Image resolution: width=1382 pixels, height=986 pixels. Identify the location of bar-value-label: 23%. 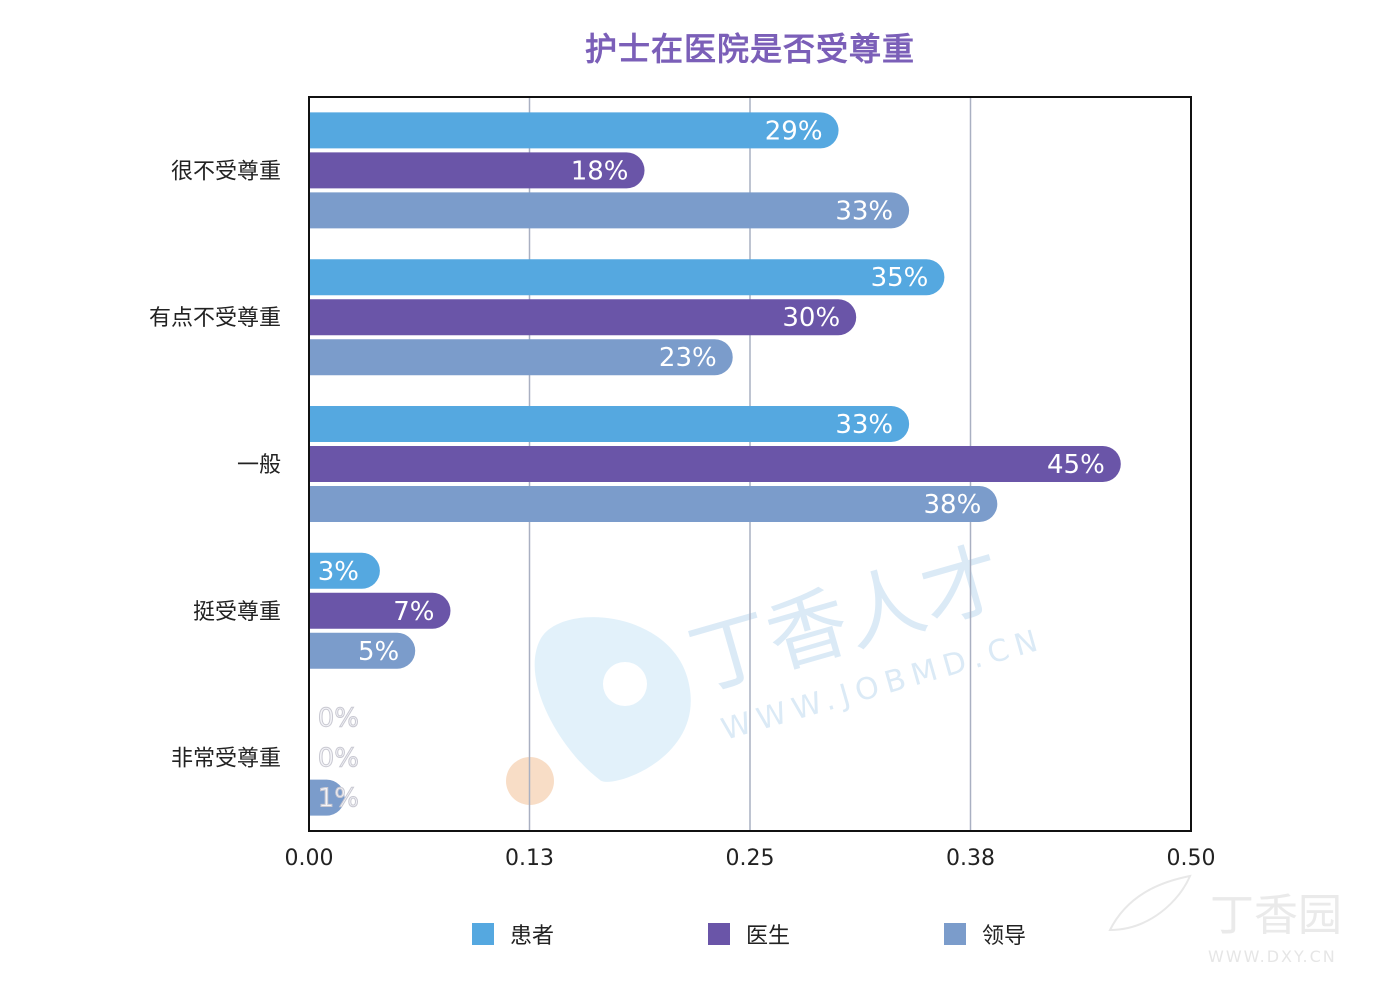
(688, 358).